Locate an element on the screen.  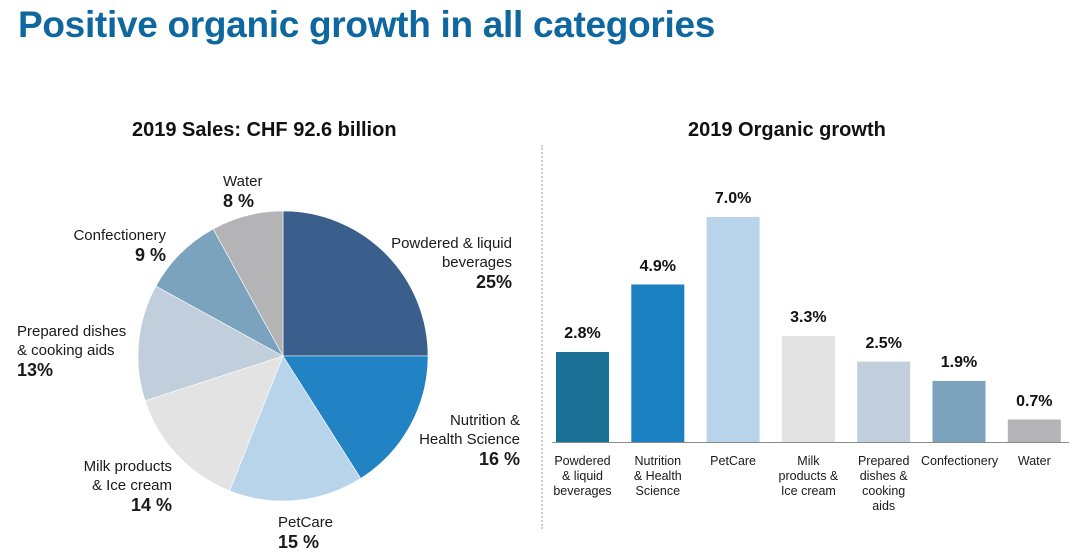
bar-category-label: Milk products & Ice cream is located at coordinates (808, 476).